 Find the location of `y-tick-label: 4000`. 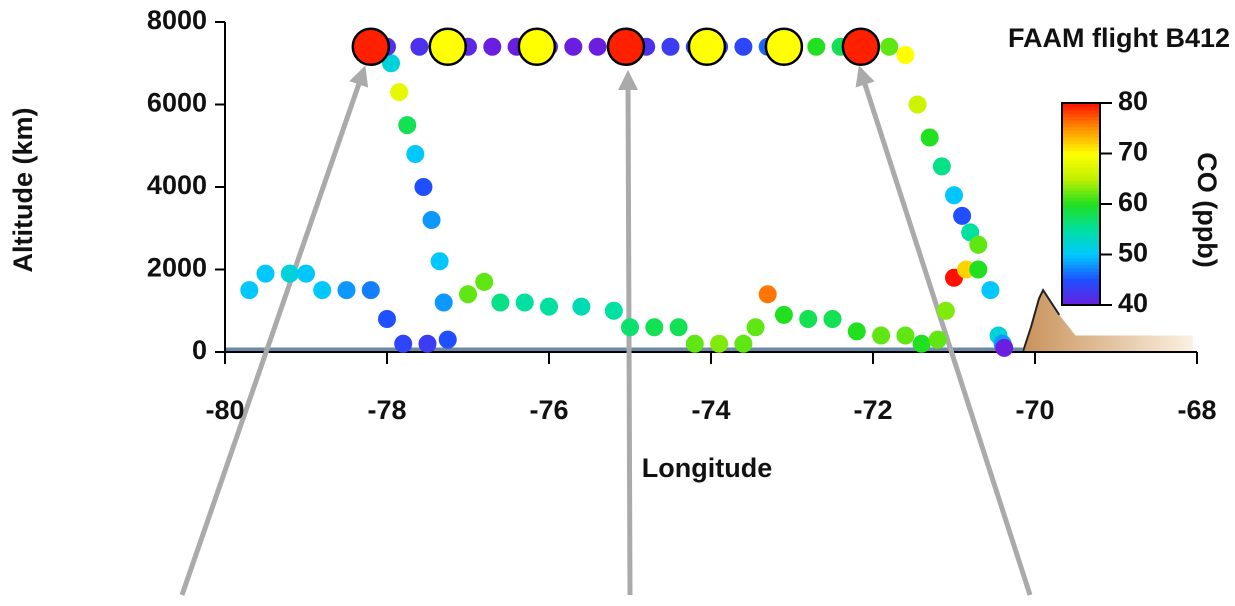

y-tick-label: 4000 is located at coordinates (177, 185).